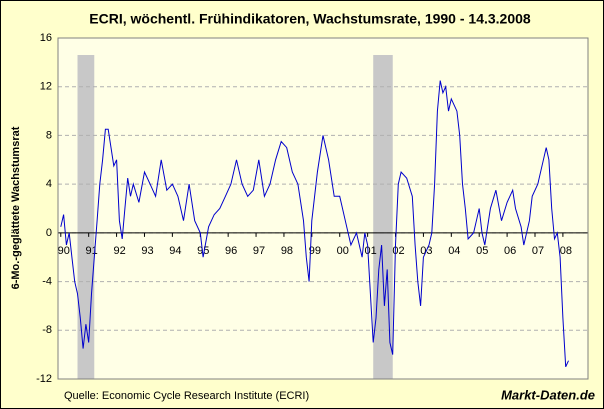 Image resolution: width=604 pixels, height=409 pixels. What do you see at coordinates (147, 251) in the screenshot?
I see `x-tick-label: 93` at bounding box center [147, 251].